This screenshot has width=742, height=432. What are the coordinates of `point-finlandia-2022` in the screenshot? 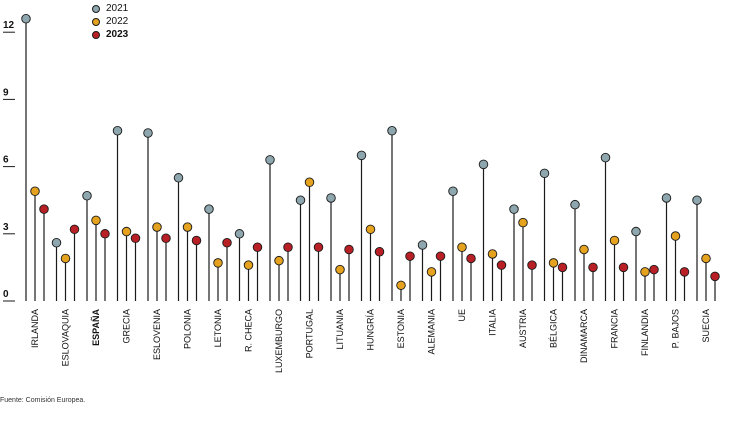 It's located at (645, 272).